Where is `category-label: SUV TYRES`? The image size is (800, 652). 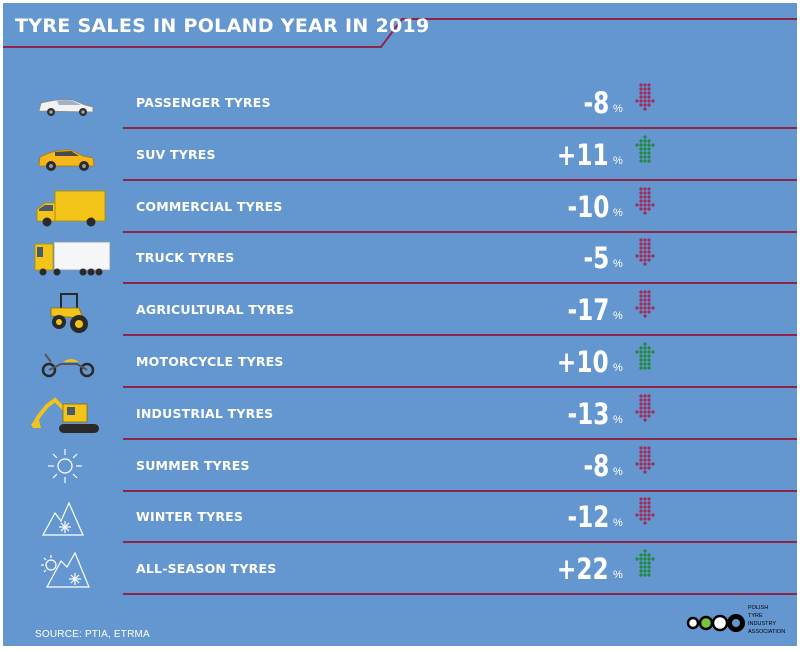 category-label: SUV TYRES is located at coordinates (176, 154).